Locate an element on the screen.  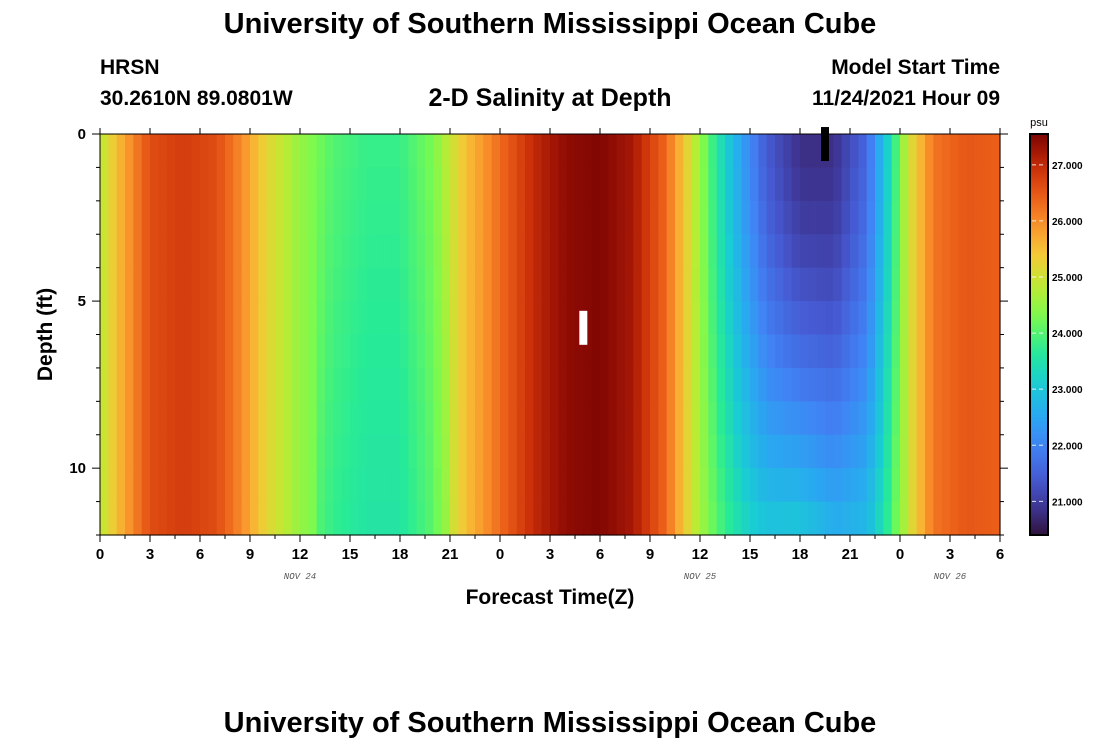
x-tick-label: 15 is located at coordinates (350, 554).